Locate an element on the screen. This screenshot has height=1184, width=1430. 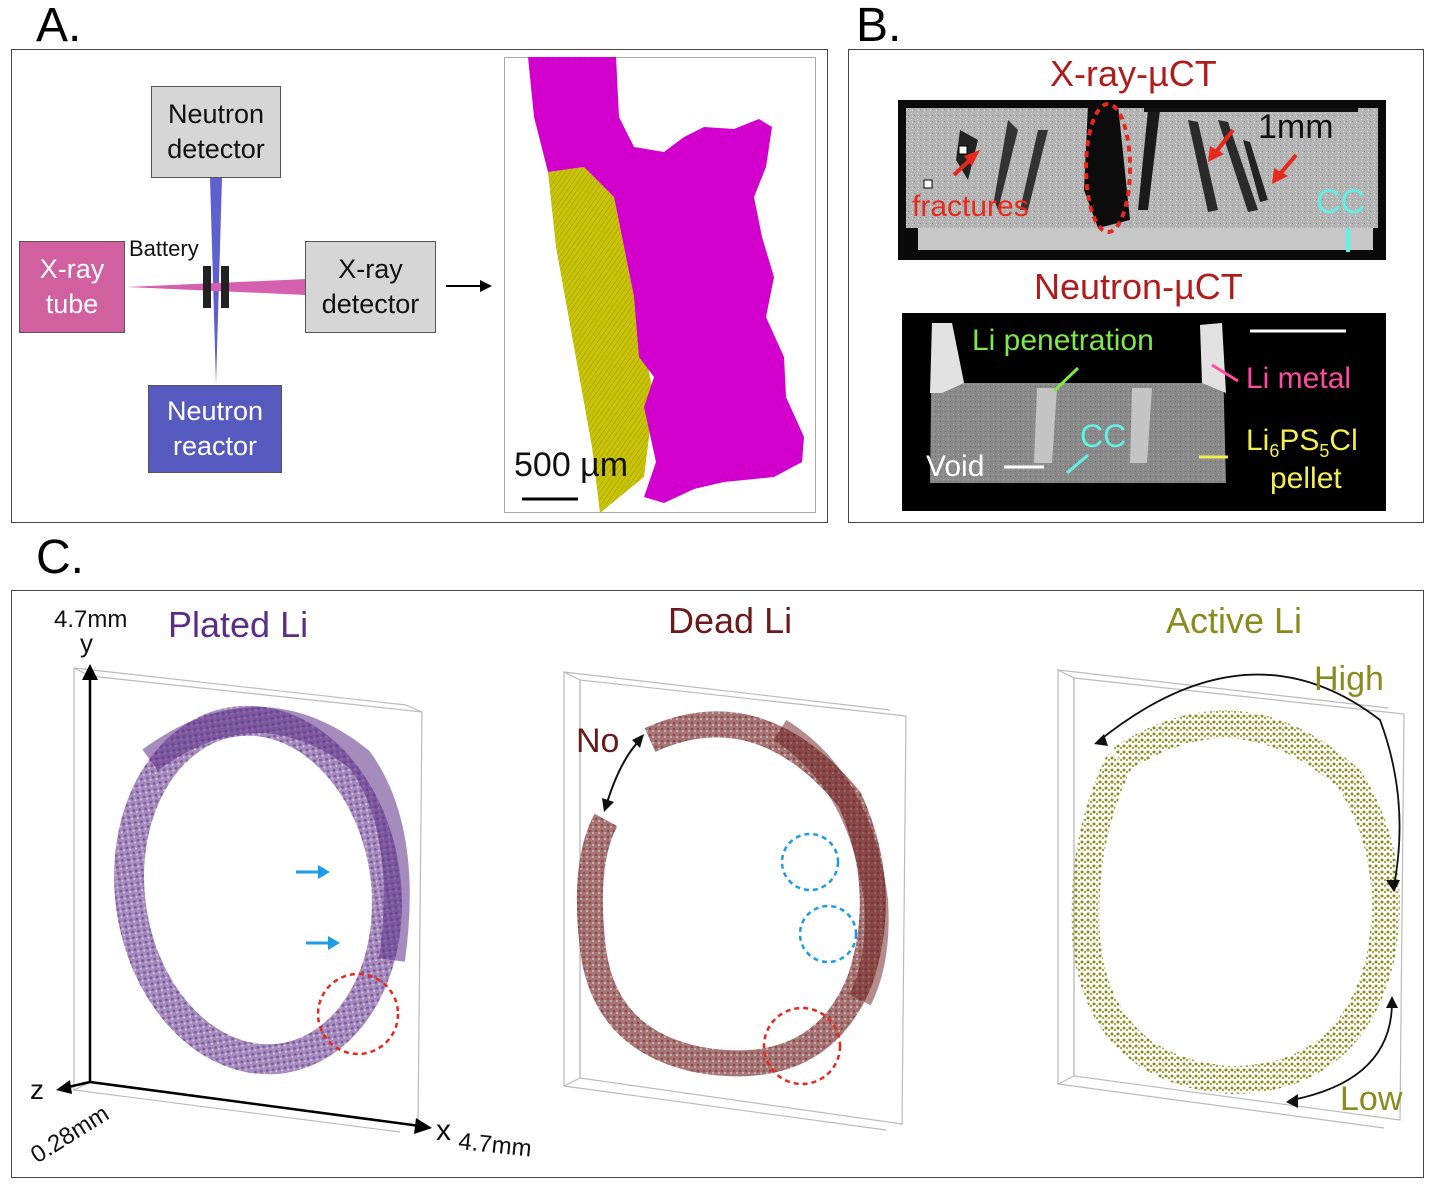
active-li-box is located at coordinates (1231, 899).